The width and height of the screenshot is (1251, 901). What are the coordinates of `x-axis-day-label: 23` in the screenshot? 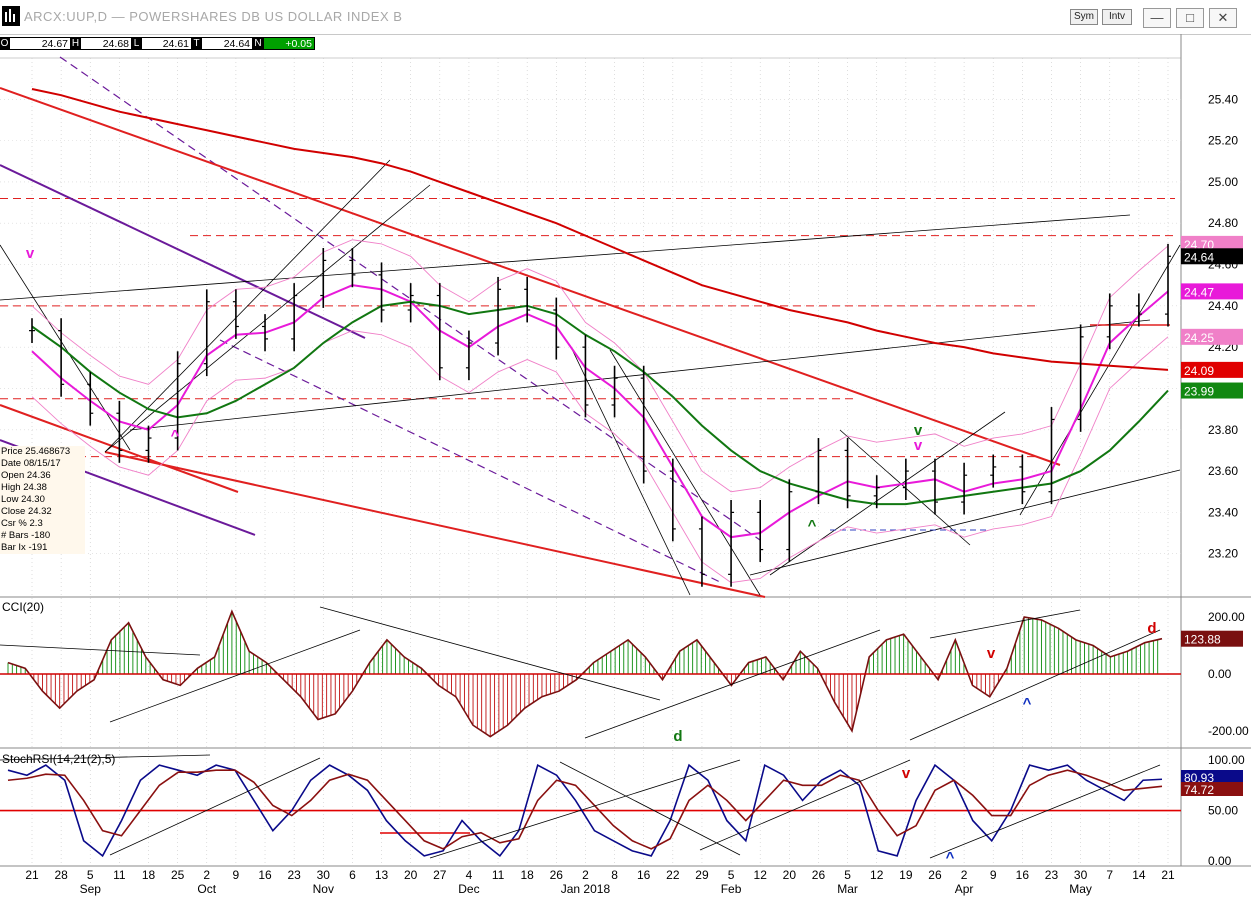 It's located at (294, 875).